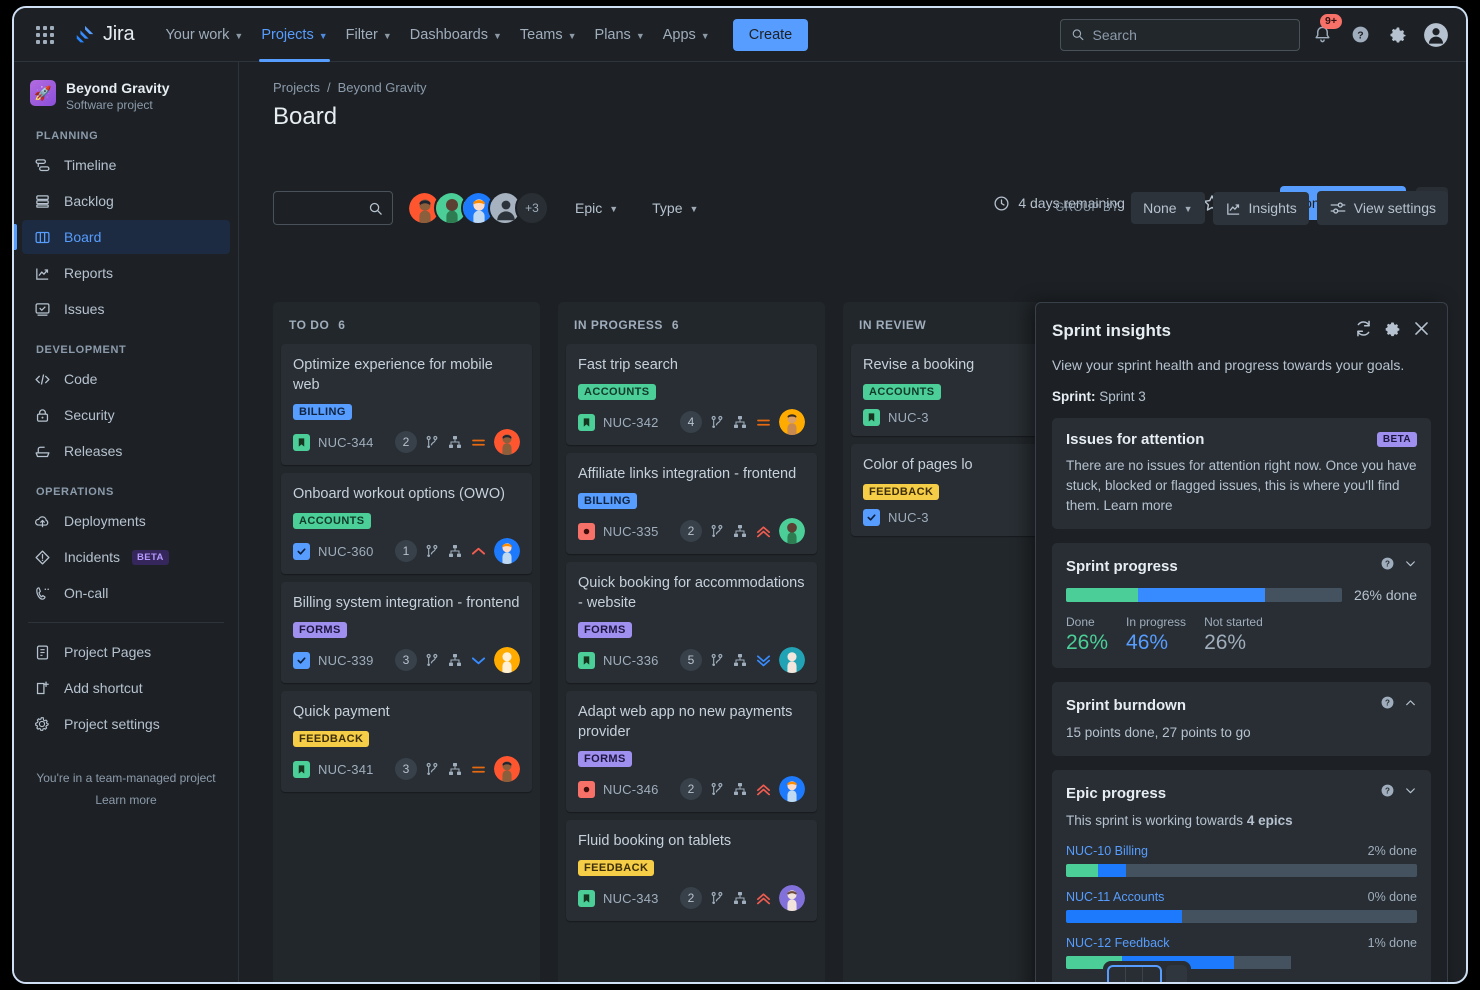 This screenshot has height=990, width=1480. Describe the element at coordinates (548, 35) in the screenshot. I see `nav-teams: Teams ▼` at that location.